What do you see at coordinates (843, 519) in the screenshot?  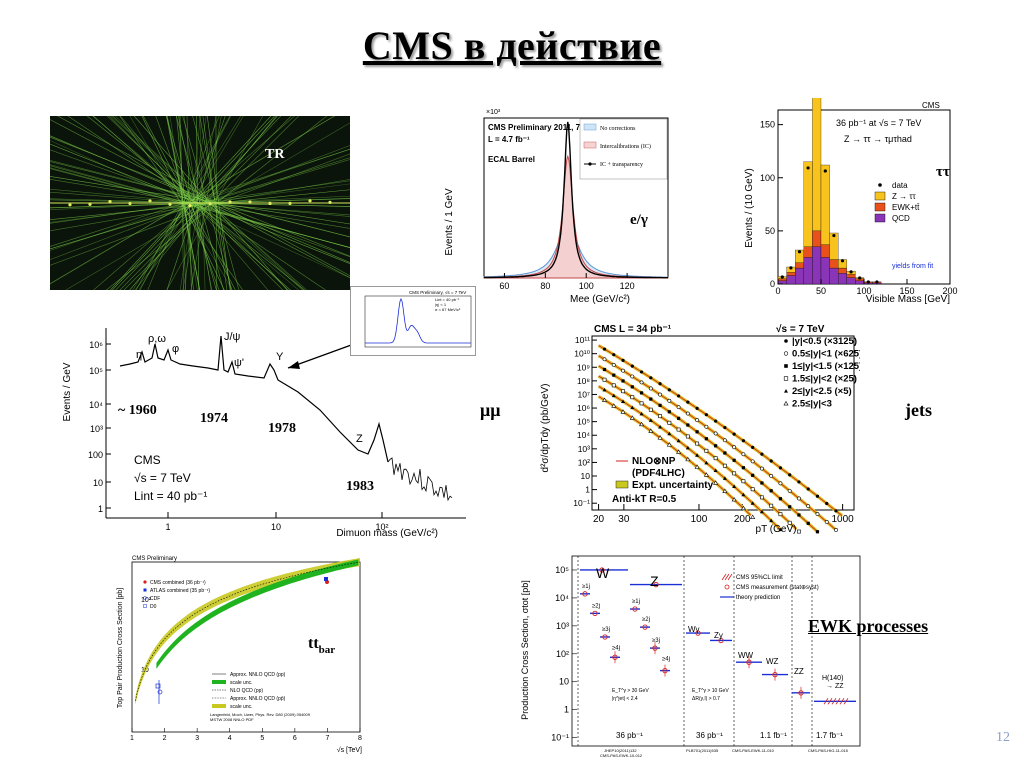 I see `jets-xtick-label: 1000` at bounding box center [843, 519].